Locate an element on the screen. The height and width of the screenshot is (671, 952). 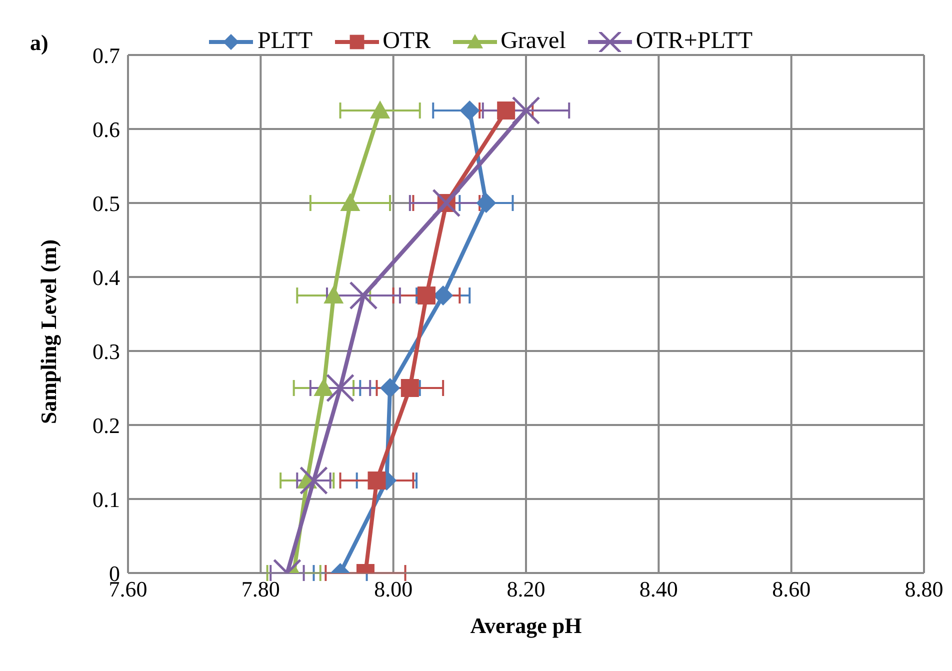
y-tick-label: 0.5 is located at coordinates (106, 203).